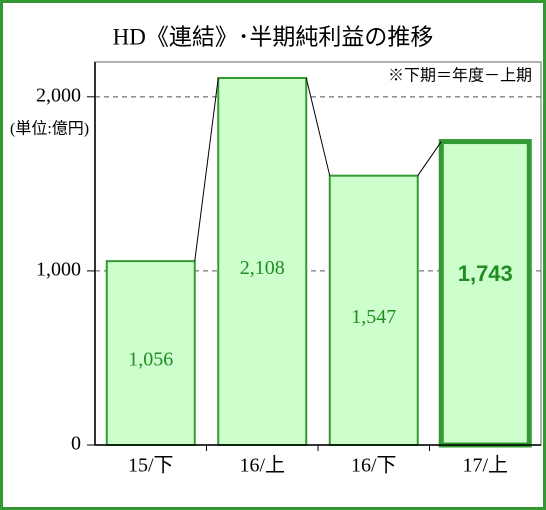 The image size is (546, 510). I want to click on x-tick-label: 17/上, so click(485, 465).